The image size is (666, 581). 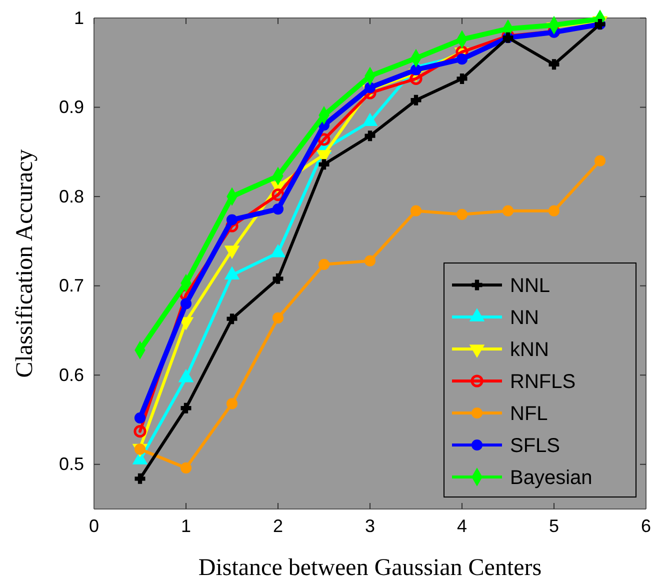 I want to click on y-tick-label: 0.8, so click(x=71, y=196).